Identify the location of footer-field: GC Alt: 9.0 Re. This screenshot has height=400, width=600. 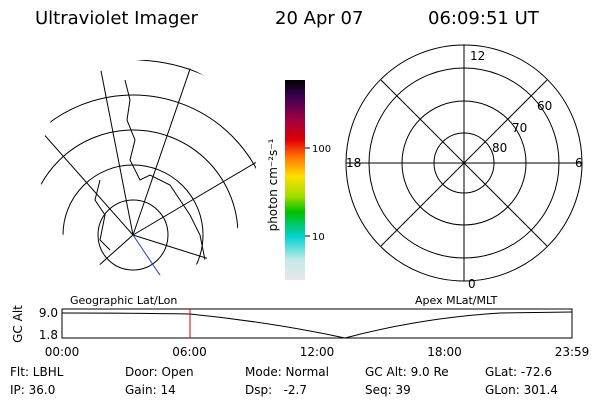
(407, 372).